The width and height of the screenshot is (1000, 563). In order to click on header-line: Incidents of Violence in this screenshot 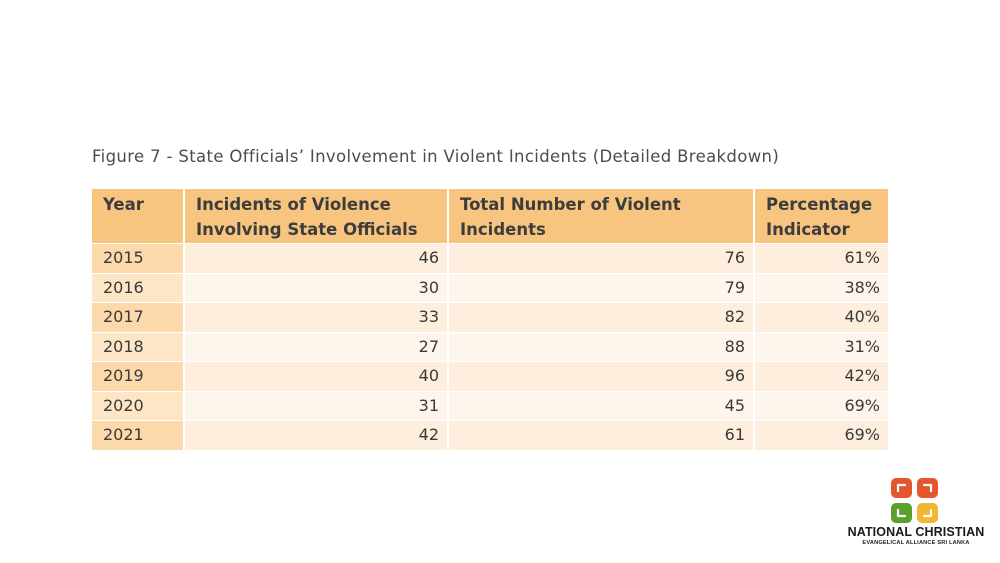, I will do `click(293, 204)`.